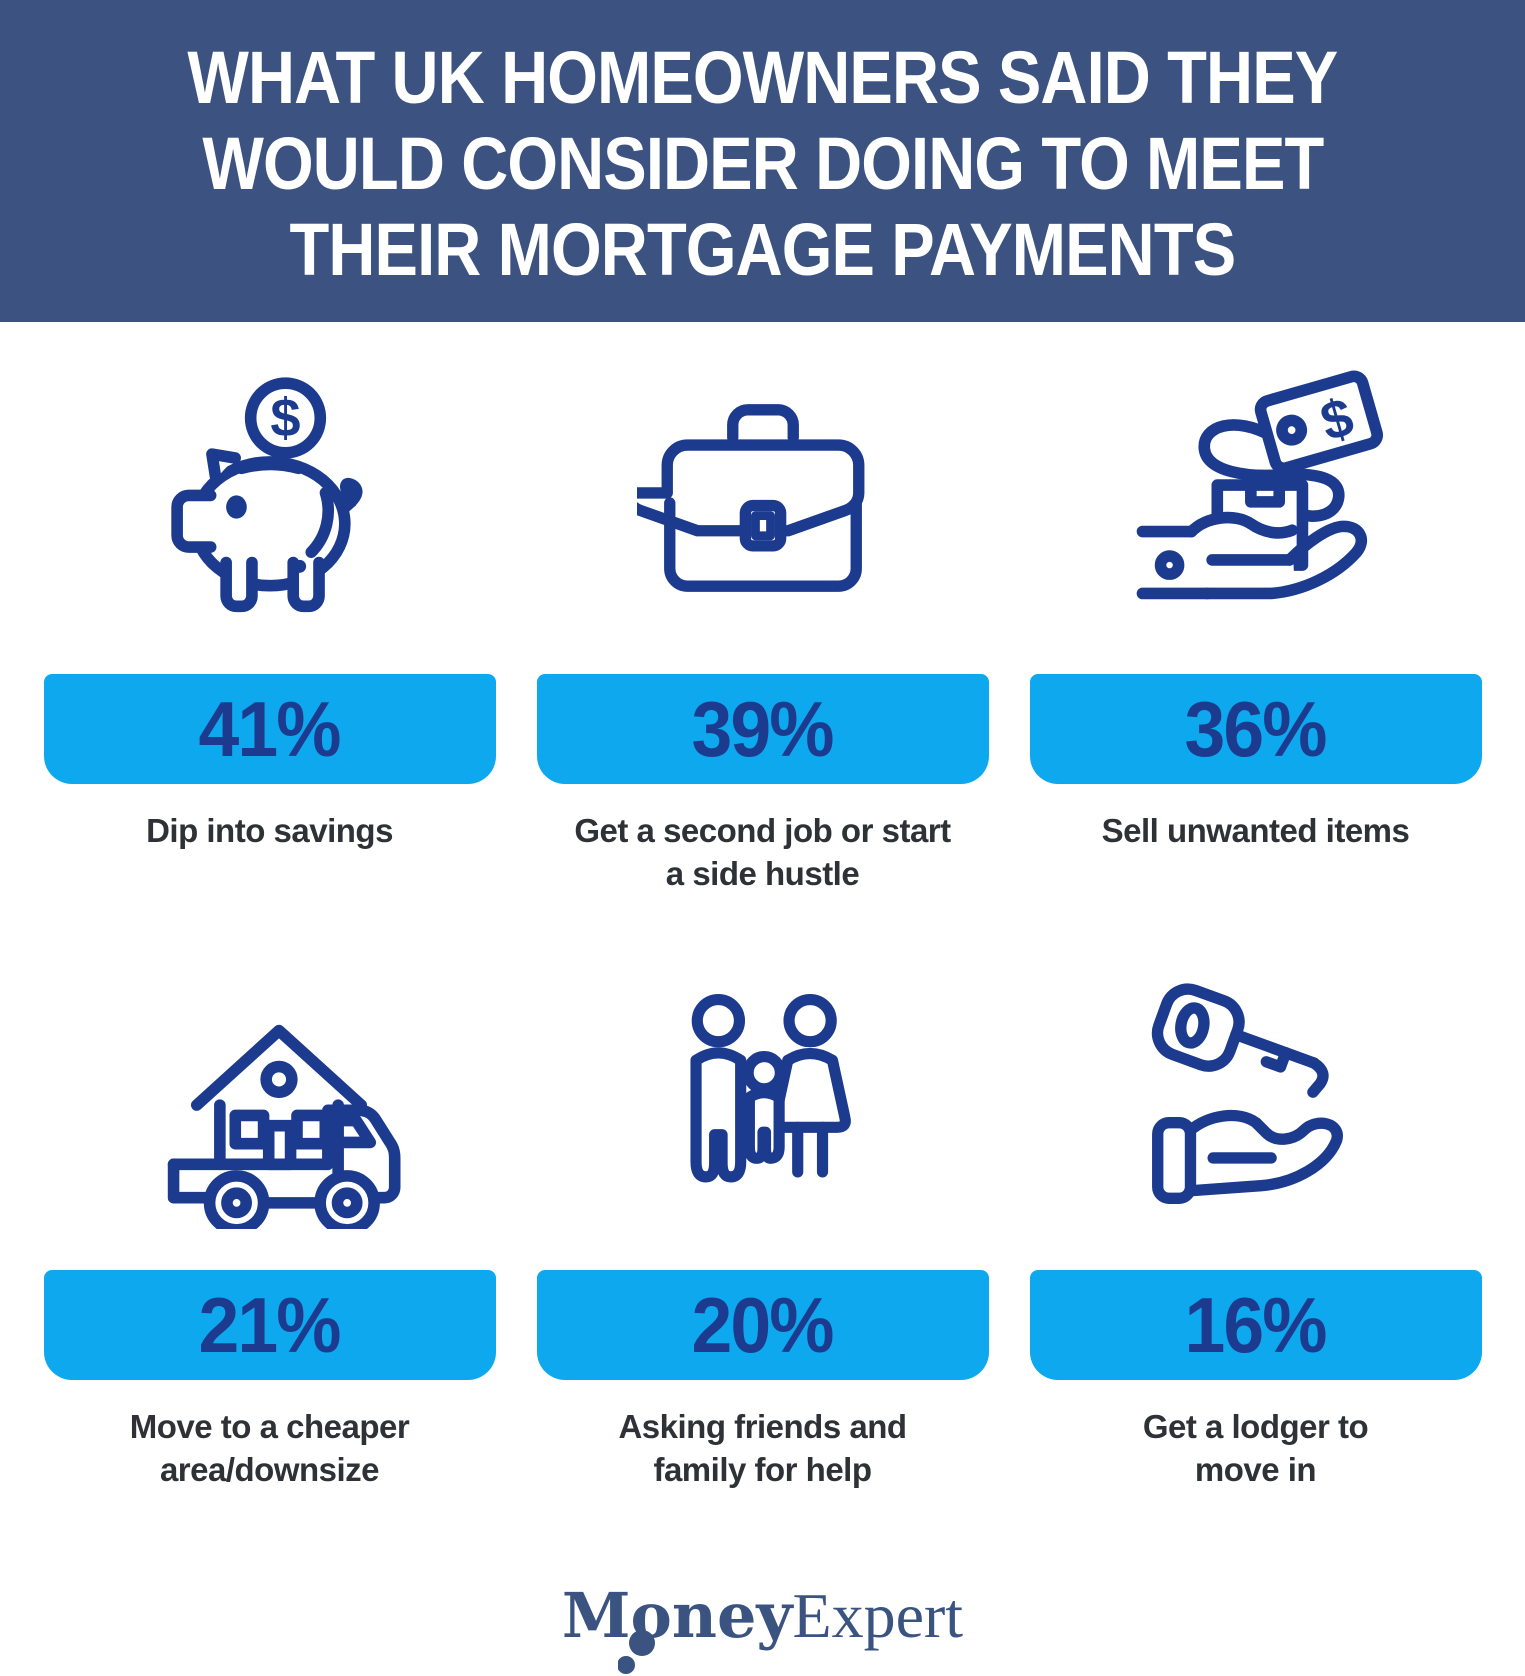  I want to click on percent-value: 21%, so click(270, 1324).